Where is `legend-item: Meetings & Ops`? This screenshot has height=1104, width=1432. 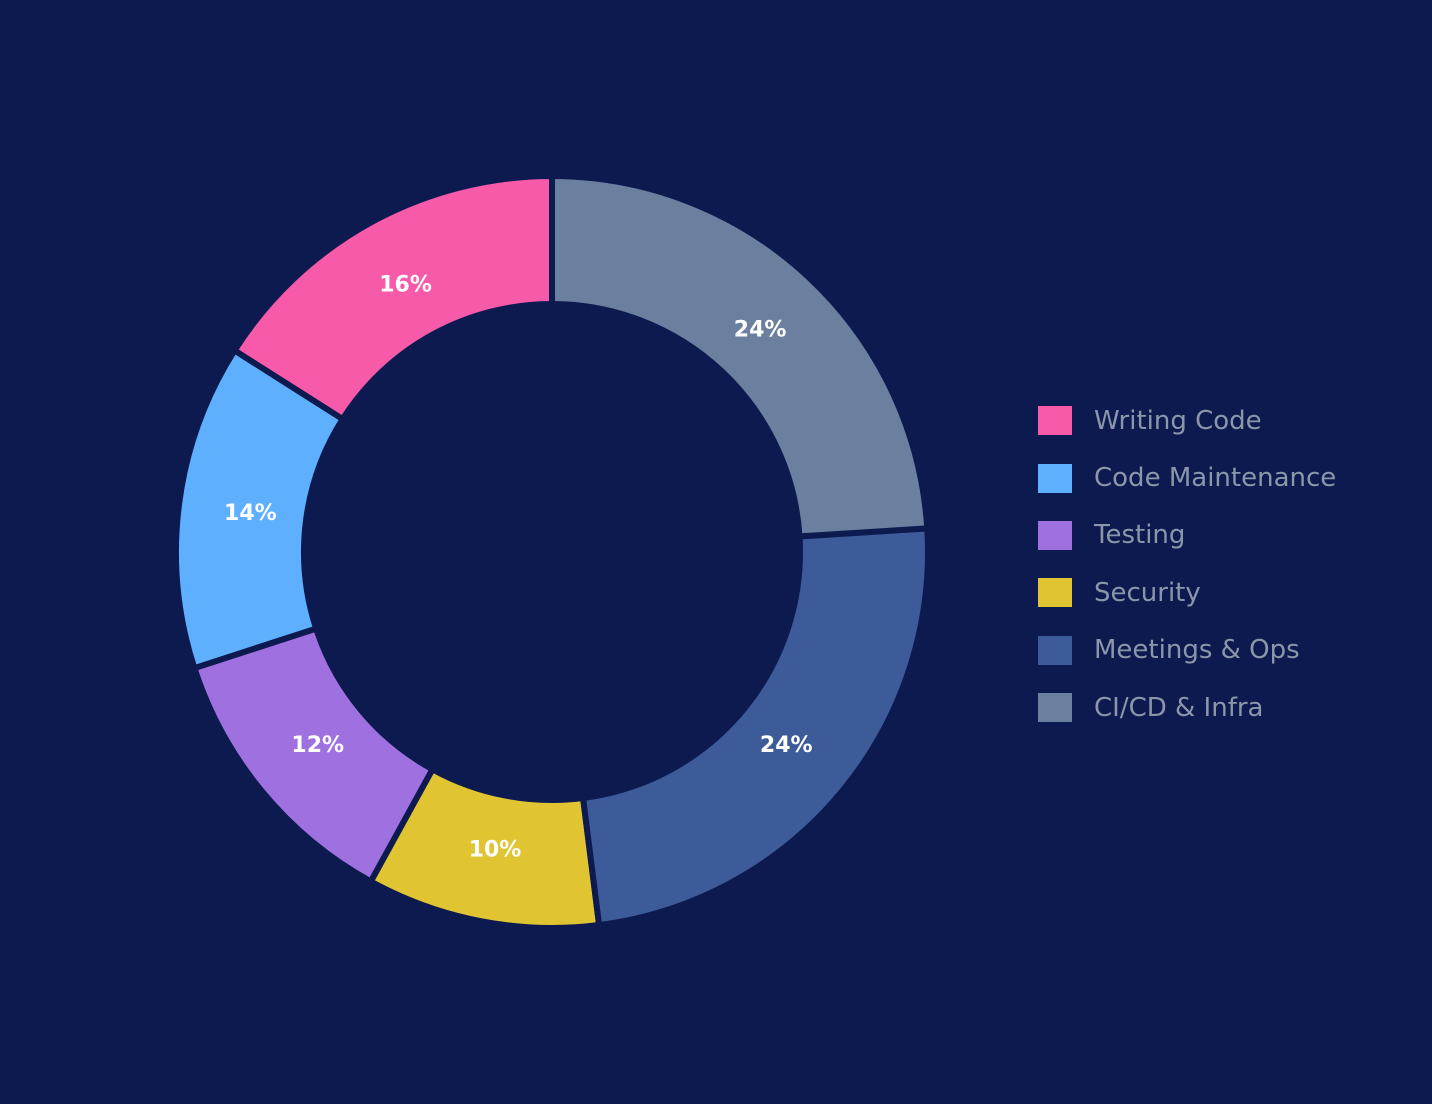
legend-item: Meetings & Ops is located at coordinates (1187, 650).